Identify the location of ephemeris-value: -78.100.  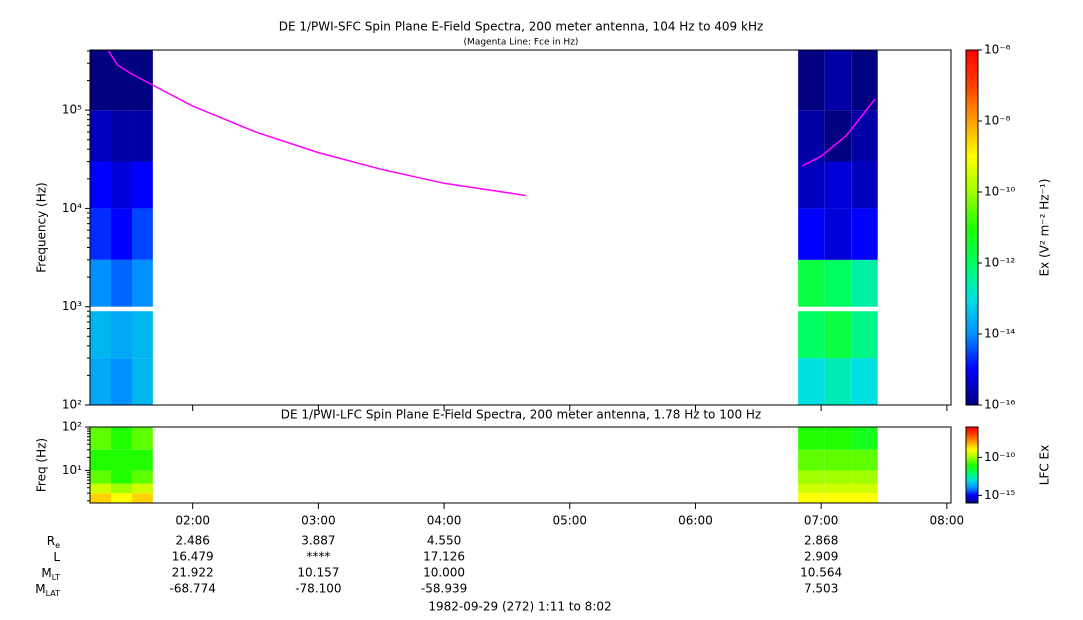
(318, 589).